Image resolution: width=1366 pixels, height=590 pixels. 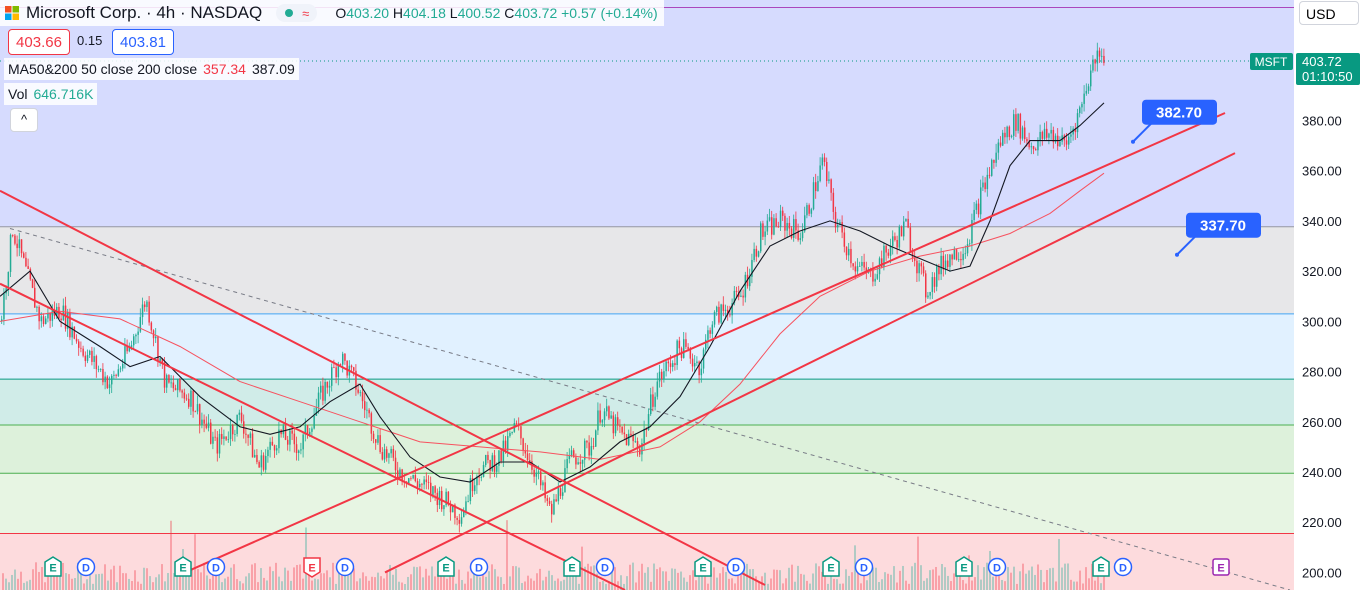 I want to click on buy-price-button: 403.81, so click(x=143, y=42).